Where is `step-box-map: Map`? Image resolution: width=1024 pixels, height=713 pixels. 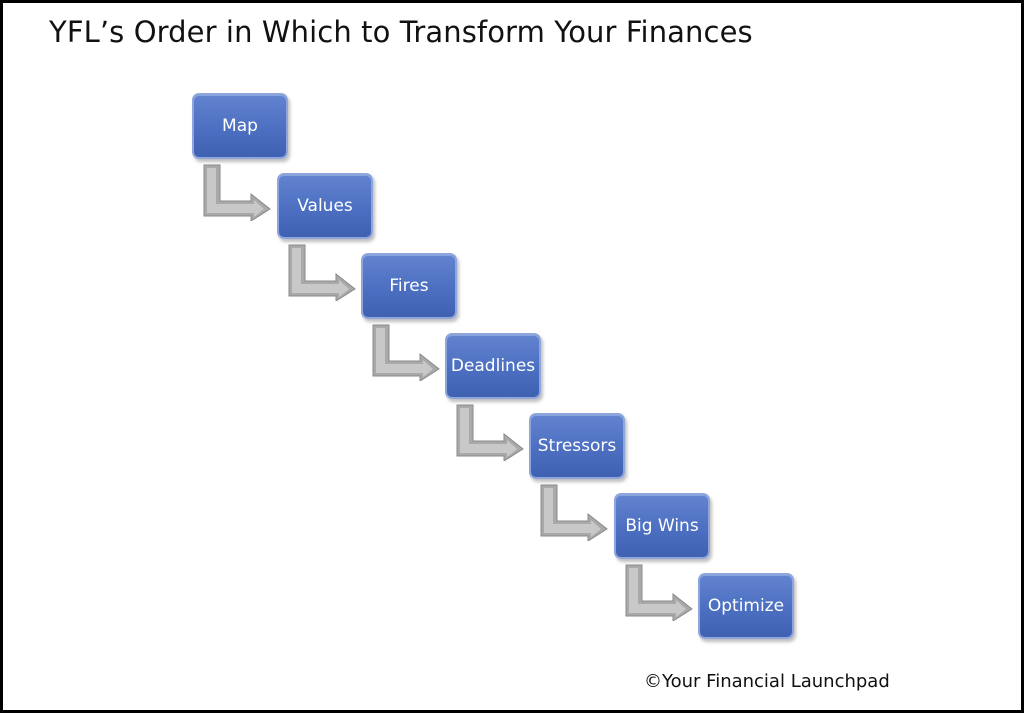
step-box-map: Map is located at coordinates (240, 126).